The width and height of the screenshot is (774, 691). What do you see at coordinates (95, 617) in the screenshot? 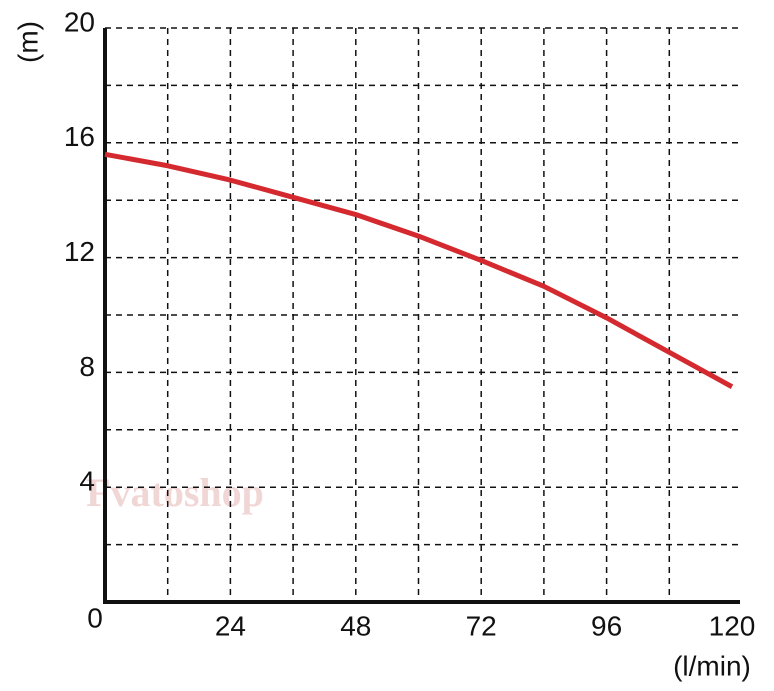
I see `x-tick-label: 0` at bounding box center [95, 617].